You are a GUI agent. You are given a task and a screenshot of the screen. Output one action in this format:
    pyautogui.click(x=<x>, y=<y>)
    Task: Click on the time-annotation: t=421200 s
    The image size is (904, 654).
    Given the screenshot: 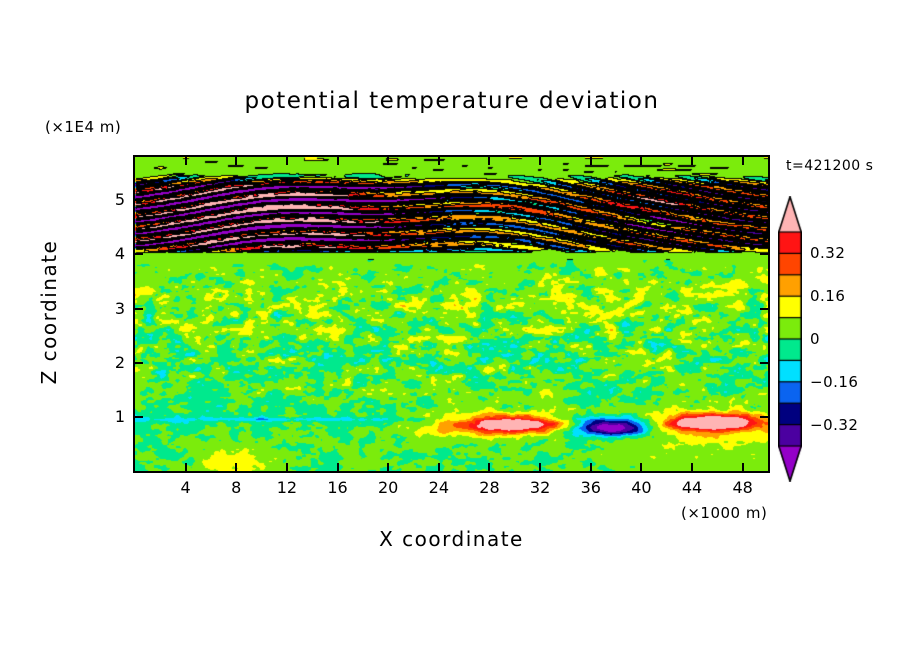 What is the action you would take?
    pyautogui.click(x=830, y=166)
    